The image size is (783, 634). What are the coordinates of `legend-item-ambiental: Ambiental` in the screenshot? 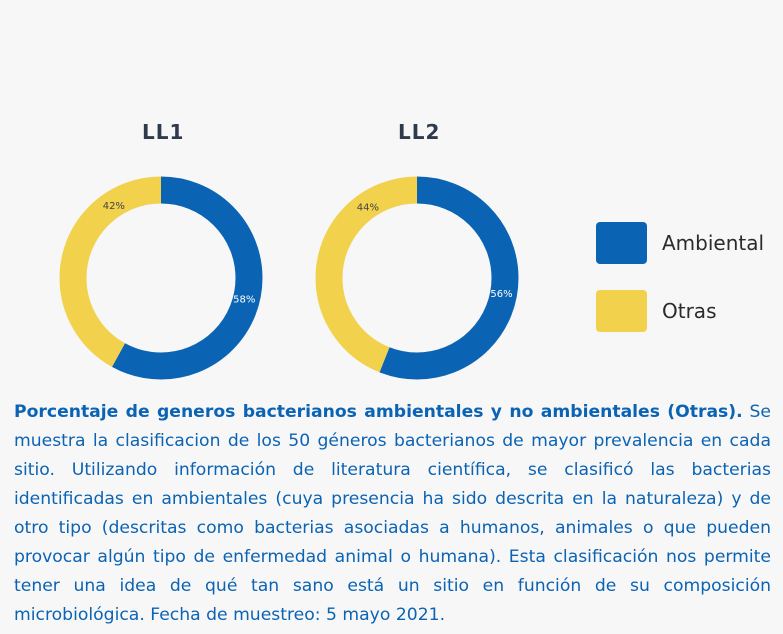 It's located at (680, 243).